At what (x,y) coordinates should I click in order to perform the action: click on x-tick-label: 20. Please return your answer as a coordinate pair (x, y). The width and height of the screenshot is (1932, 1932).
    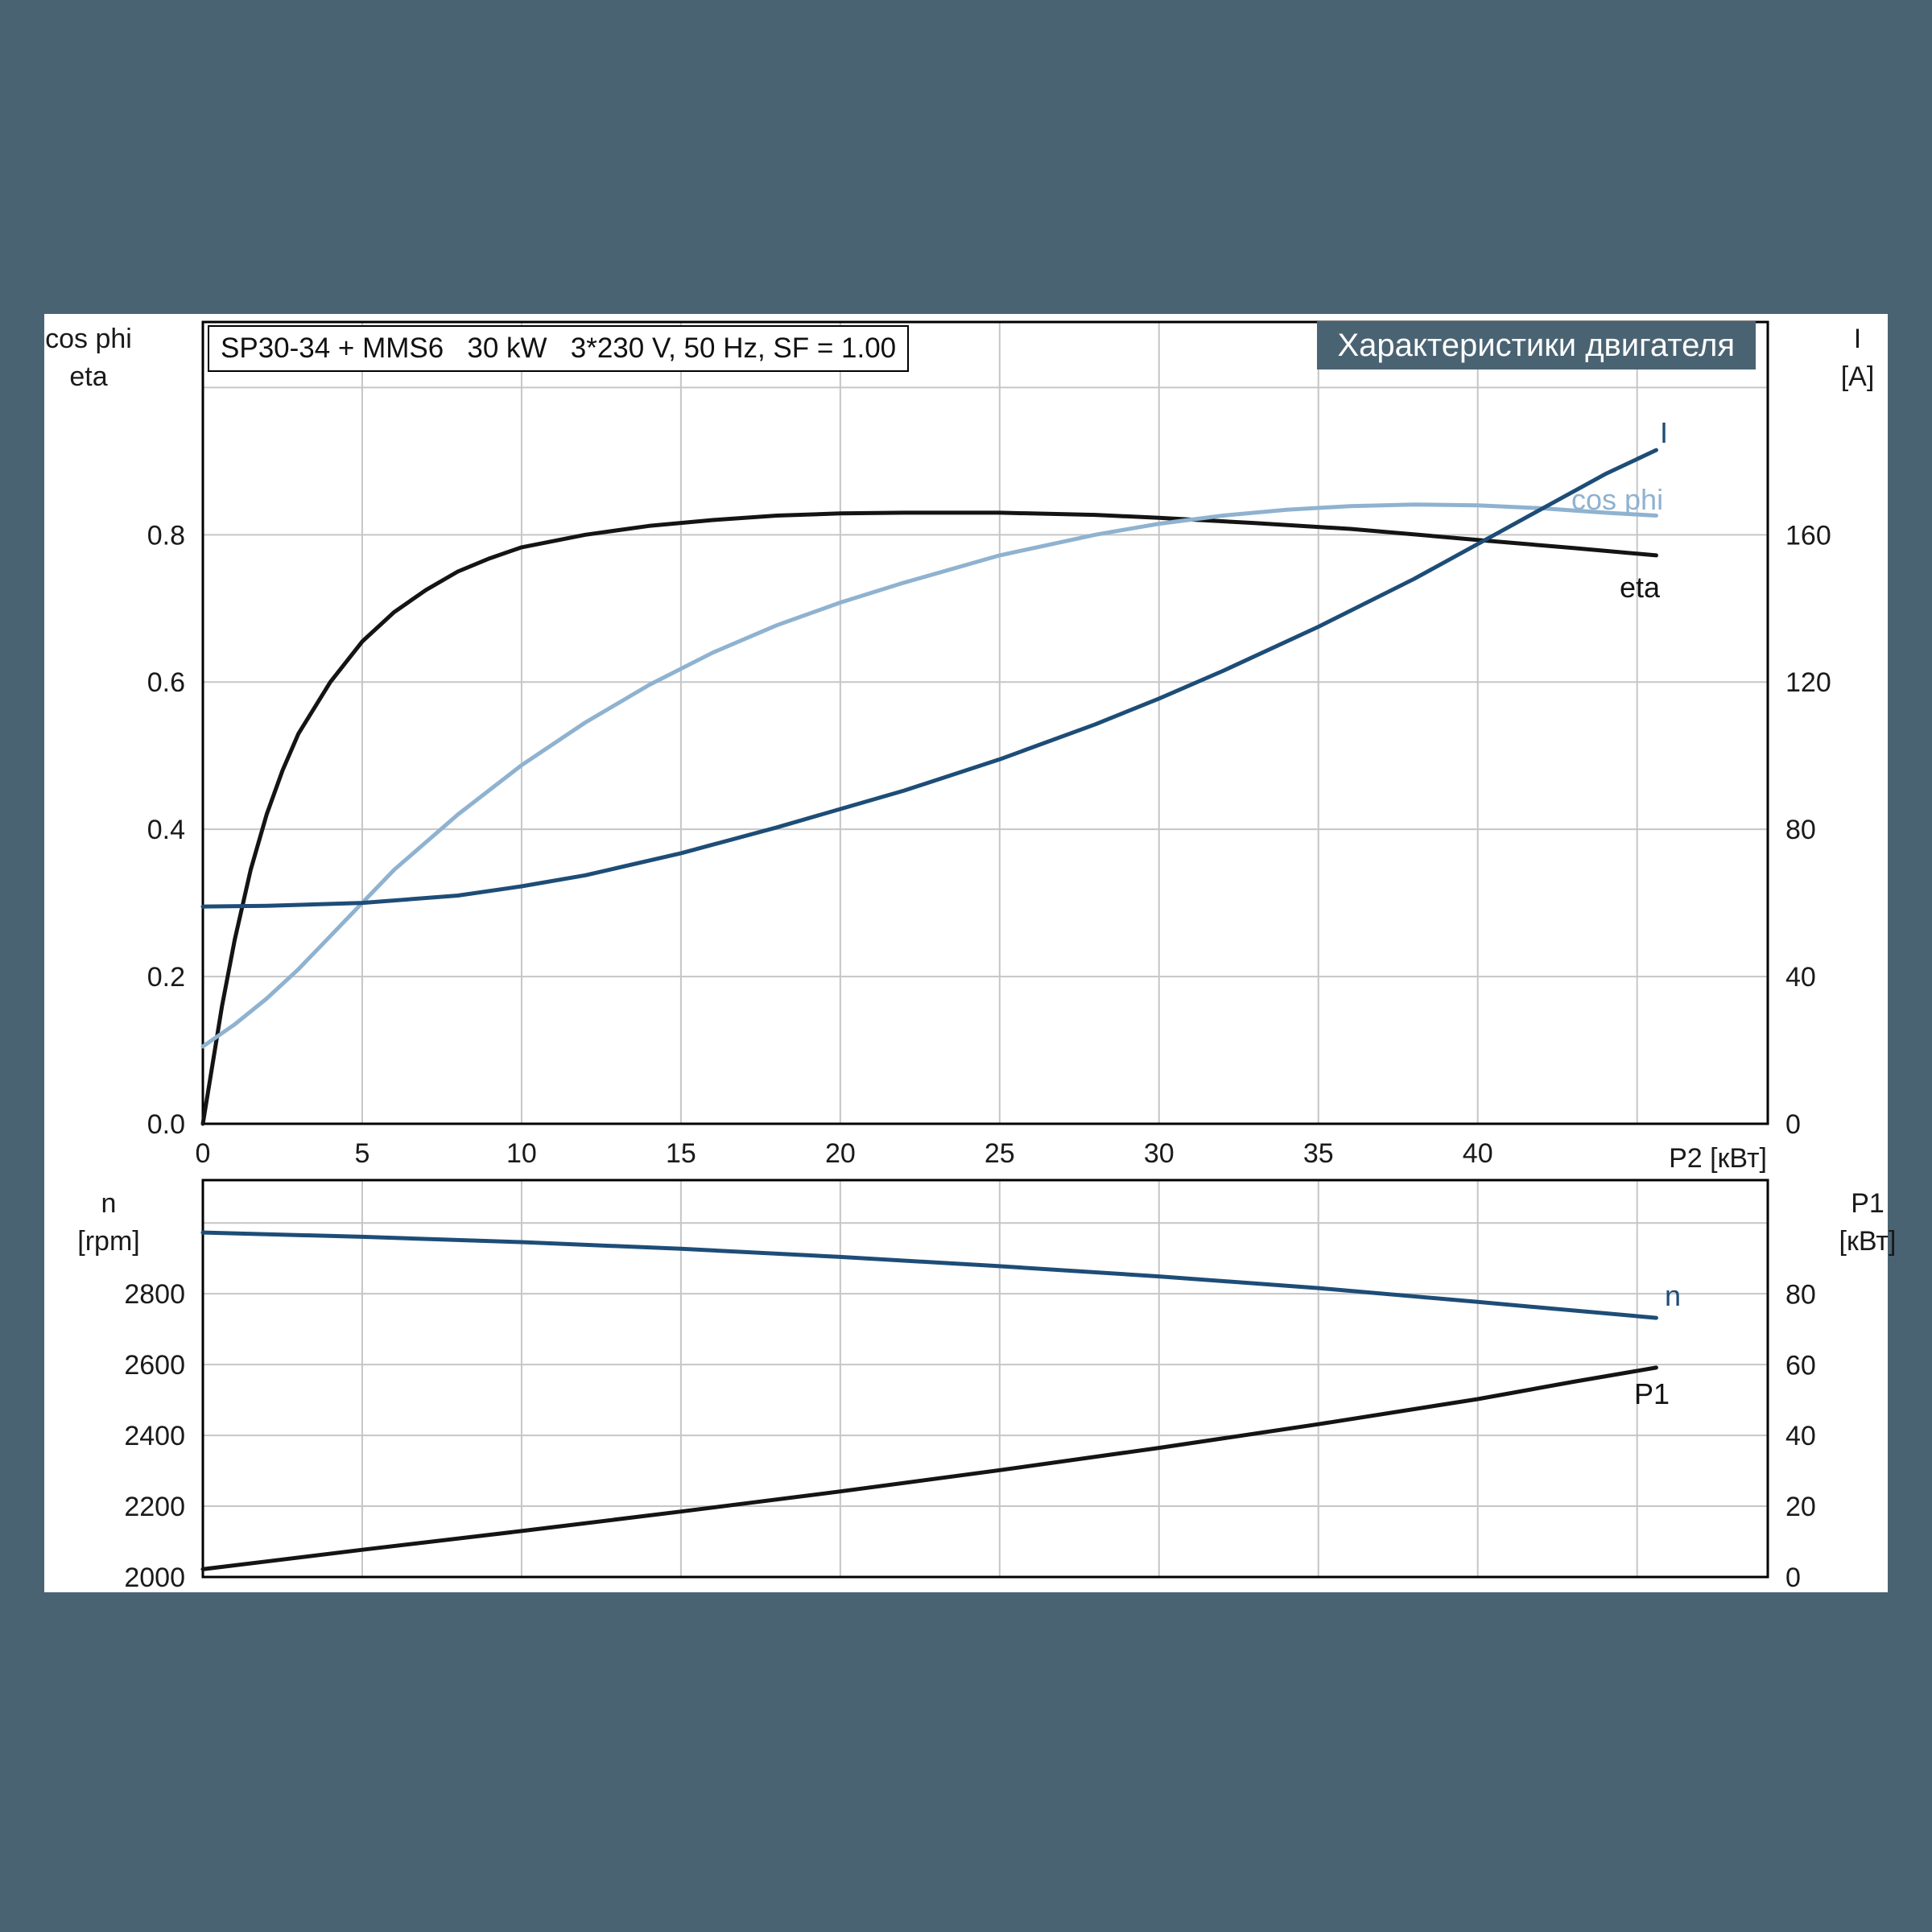
    Looking at the image, I should click on (841, 1153).